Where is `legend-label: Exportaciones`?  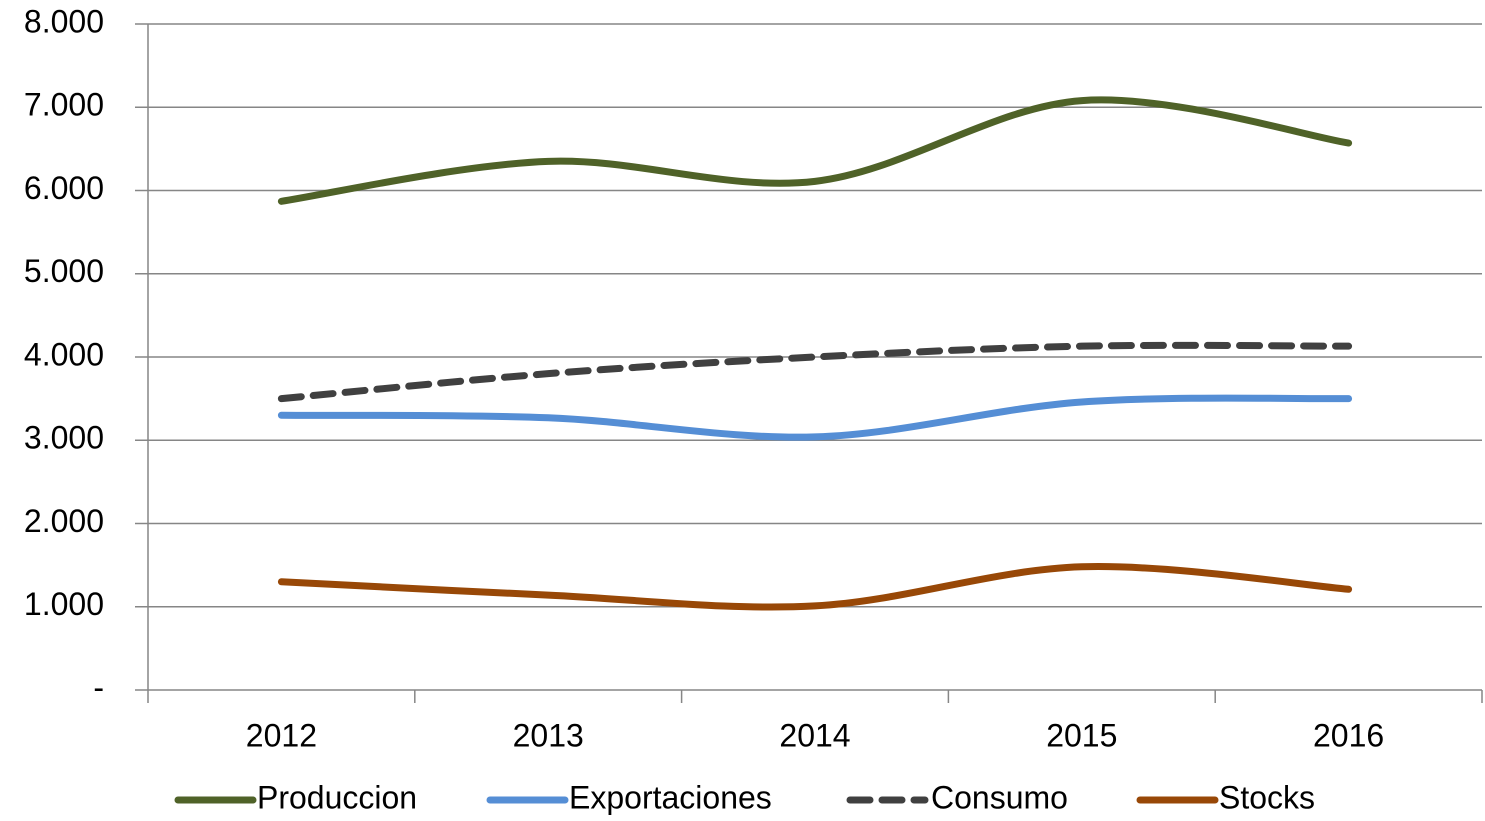
legend-label: Exportaciones is located at coordinates (670, 797).